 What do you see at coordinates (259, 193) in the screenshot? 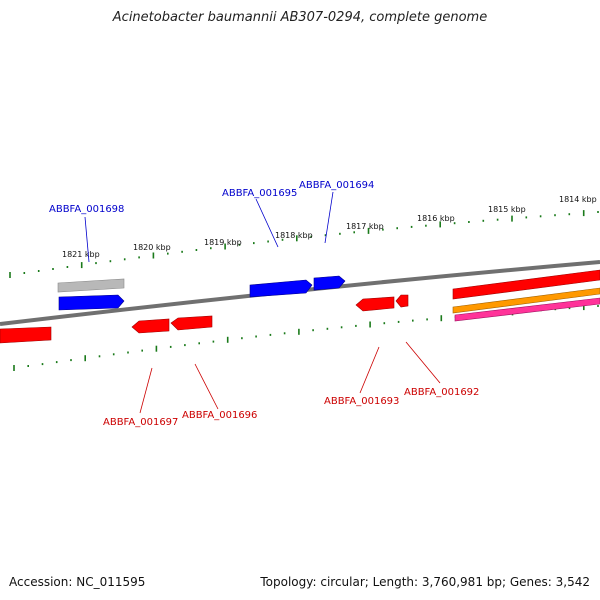
I see `gene-label-forward: ABBFA_001695` at bounding box center [259, 193].